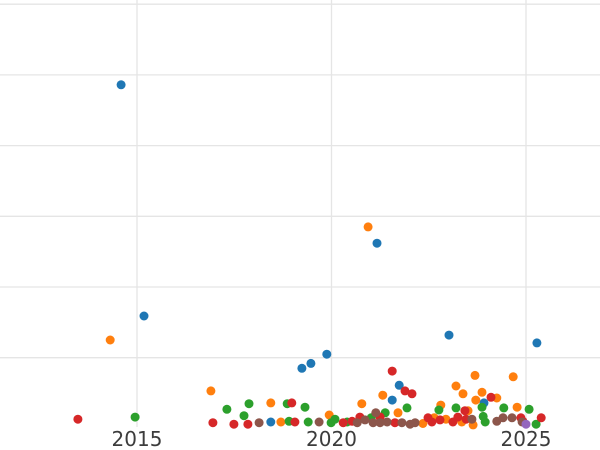 The image size is (600, 450). What do you see at coordinates (137, 438) in the screenshot?
I see `x-tick-label: 2015` at bounding box center [137, 438].